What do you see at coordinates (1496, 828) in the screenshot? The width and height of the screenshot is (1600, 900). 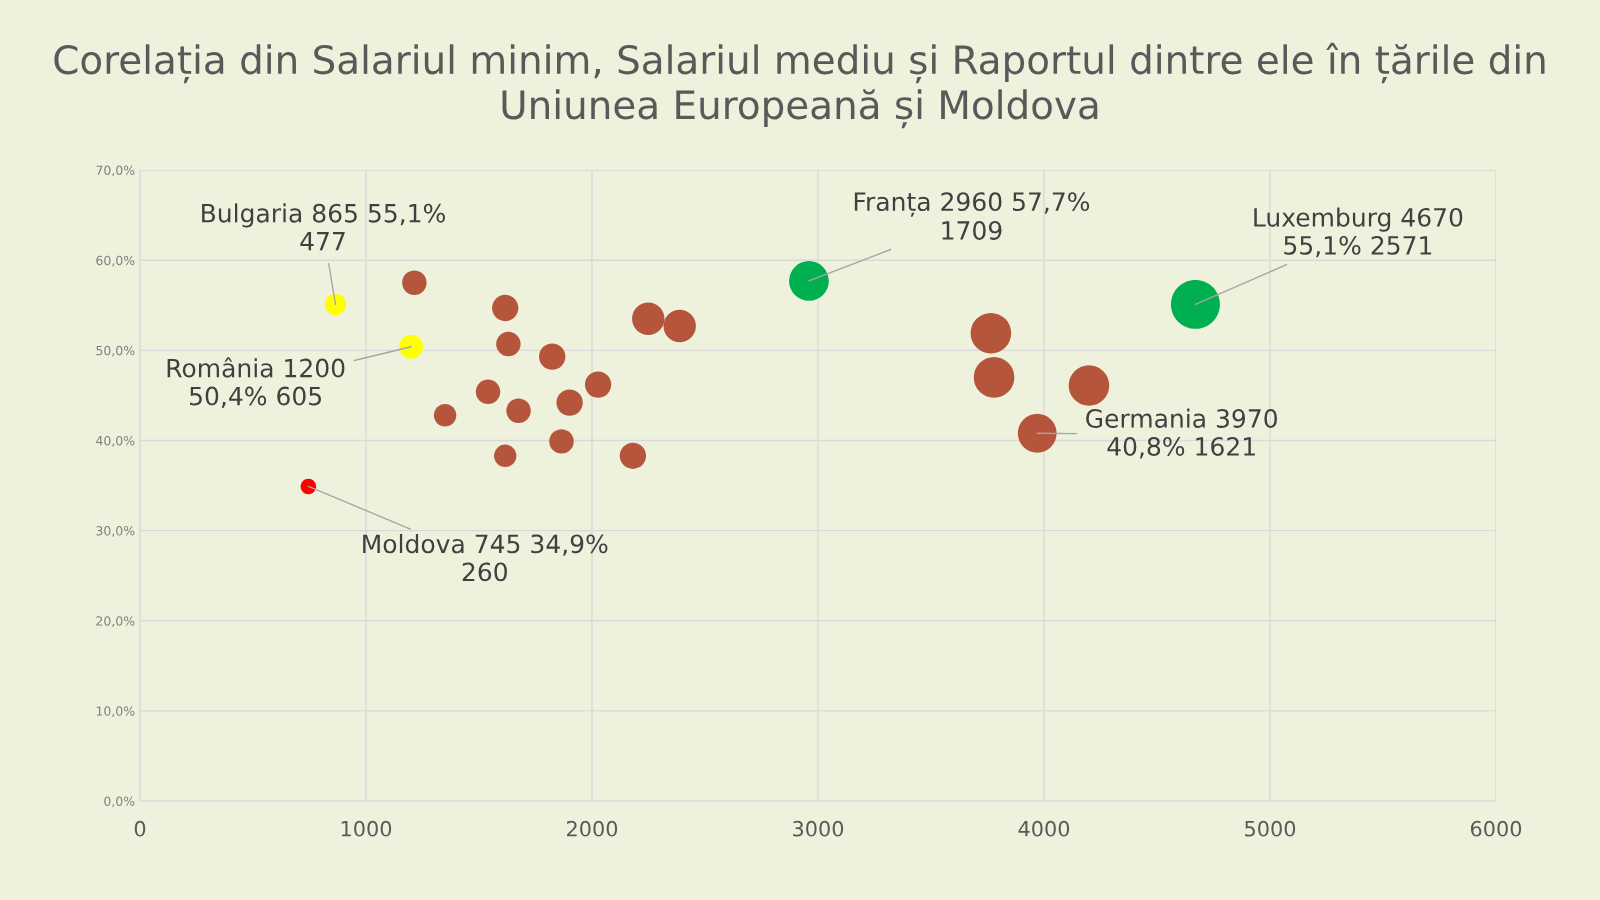 I see `x-tick-label: 6000` at bounding box center [1496, 828].